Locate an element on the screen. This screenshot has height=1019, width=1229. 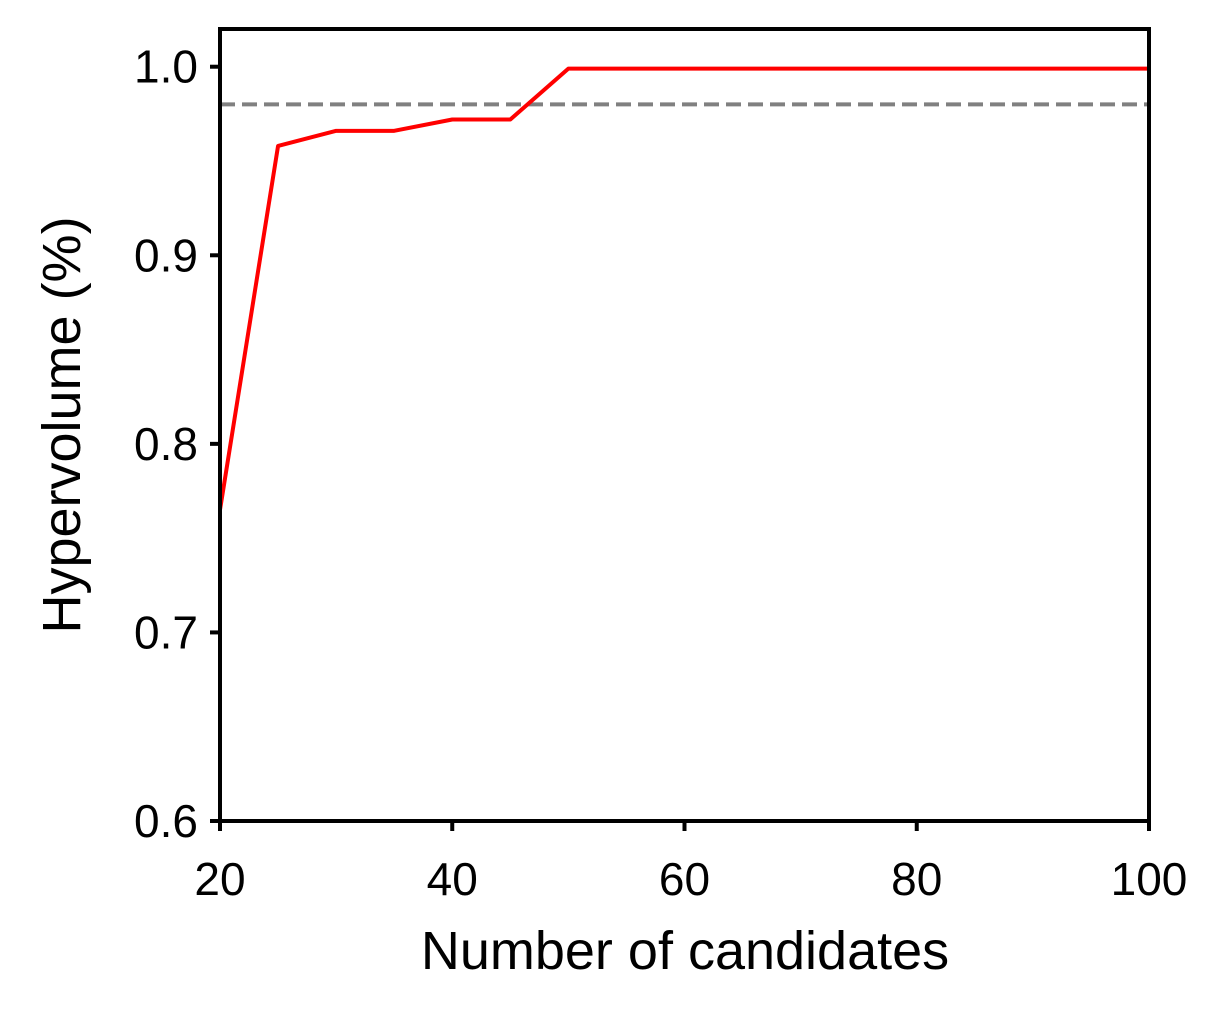
y-tick-label: 0.7 is located at coordinates (166, 632).